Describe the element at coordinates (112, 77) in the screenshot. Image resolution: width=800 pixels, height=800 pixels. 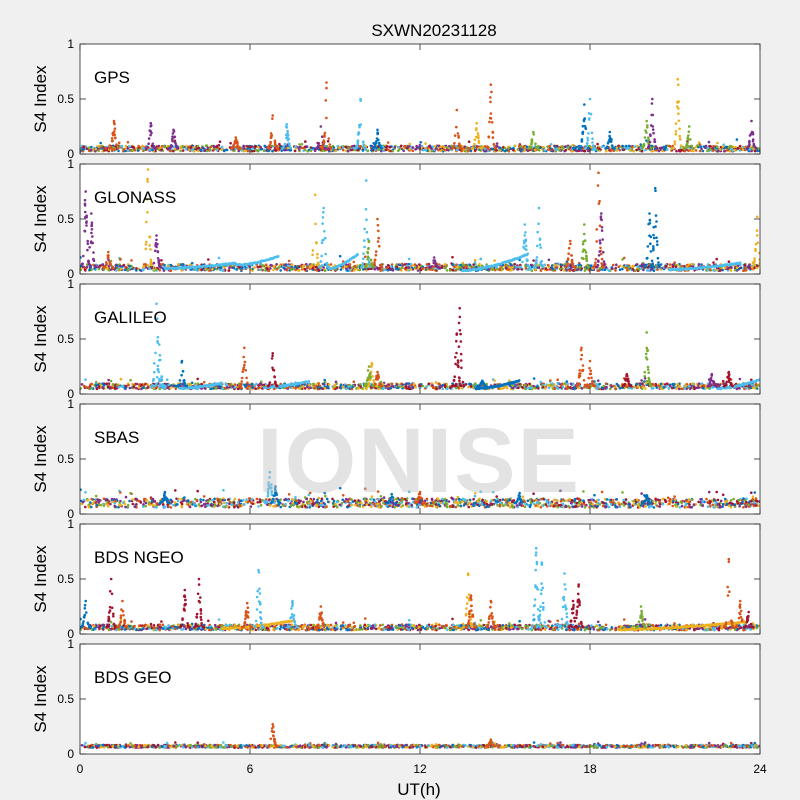
I see `panel-label: GPS` at that location.